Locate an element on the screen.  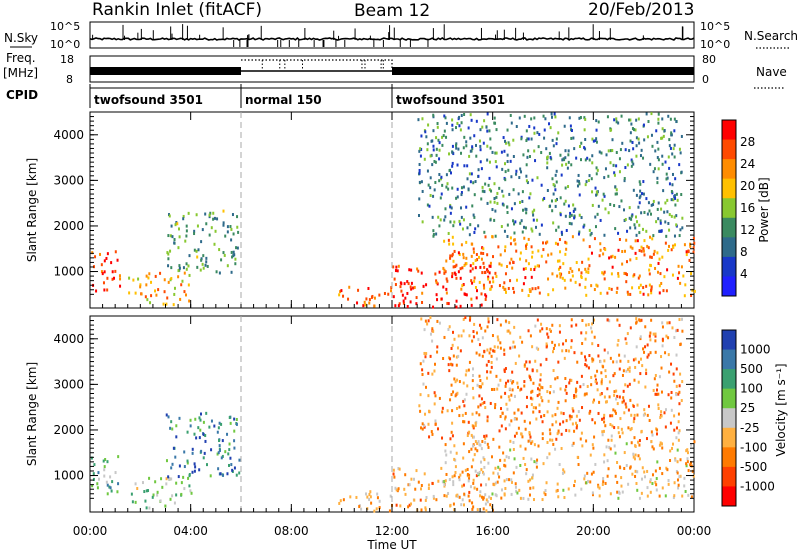
colorbar-tick-label: 25 is located at coordinates (747, 408).